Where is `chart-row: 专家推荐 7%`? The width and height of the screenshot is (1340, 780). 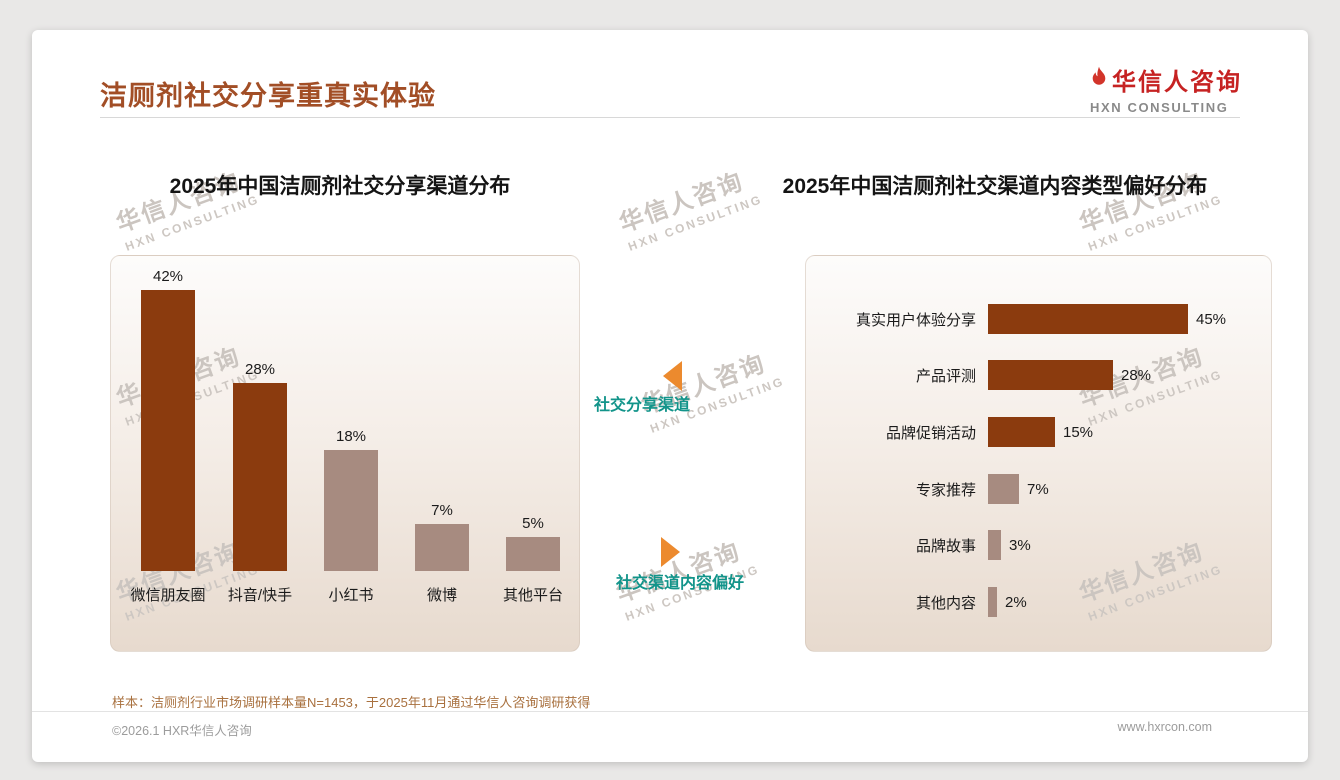
chart-row: 专家推荐 7% is located at coordinates (1034, 489).